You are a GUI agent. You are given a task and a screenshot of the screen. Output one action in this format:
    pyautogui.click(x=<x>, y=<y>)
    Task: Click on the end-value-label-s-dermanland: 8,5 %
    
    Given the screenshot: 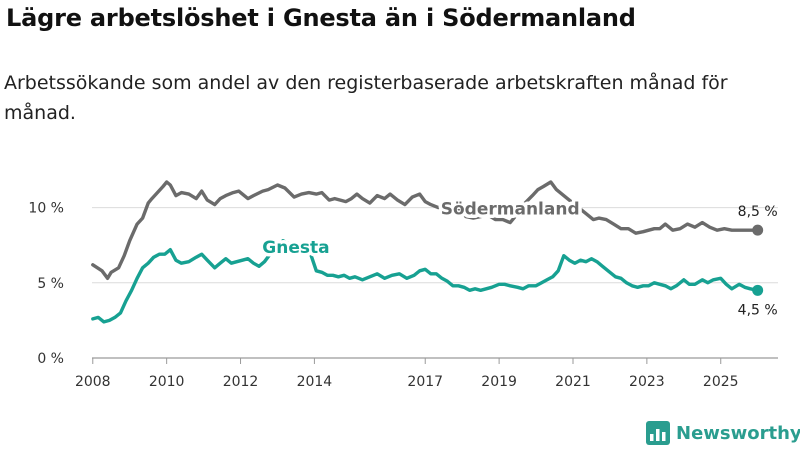 What is the action you would take?
    pyautogui.click(x=758, y=212)
    